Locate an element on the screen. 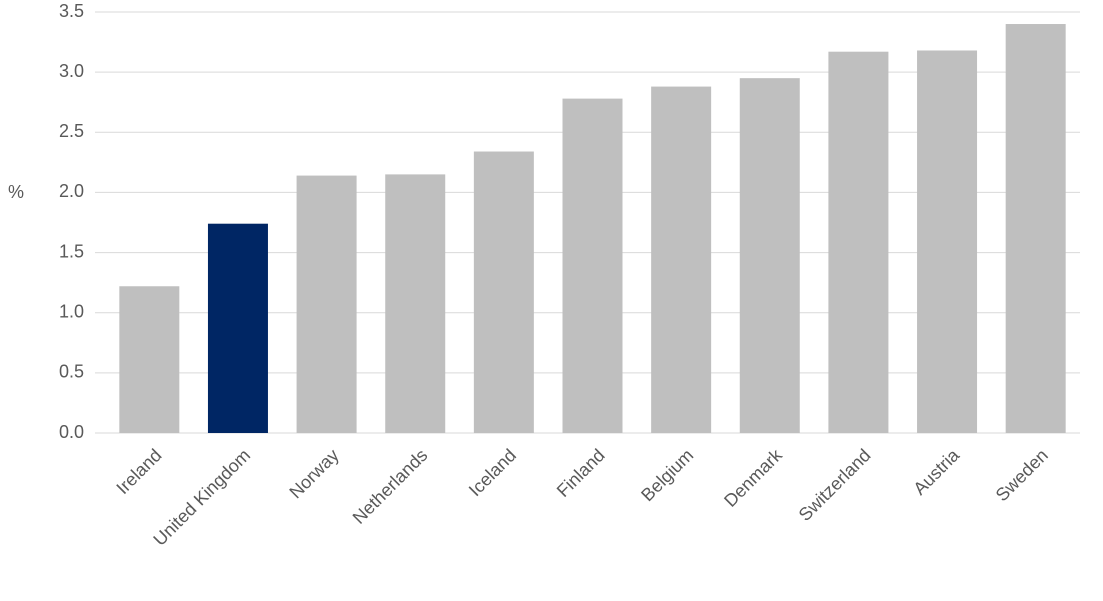 This screenshot has width=1103, height=601. y-tick-label: 1.5 is located at coordinates (71, 251).